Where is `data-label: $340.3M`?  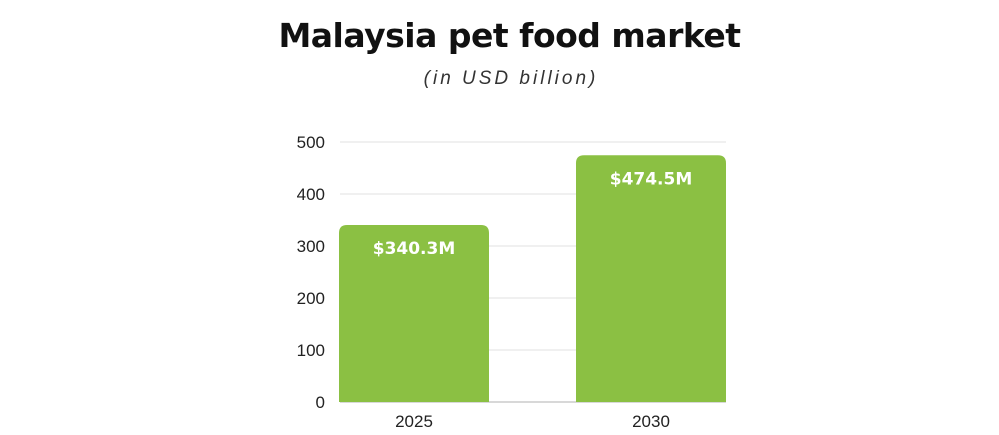 data-label: $340.3M is located at coordinates (414, 249).